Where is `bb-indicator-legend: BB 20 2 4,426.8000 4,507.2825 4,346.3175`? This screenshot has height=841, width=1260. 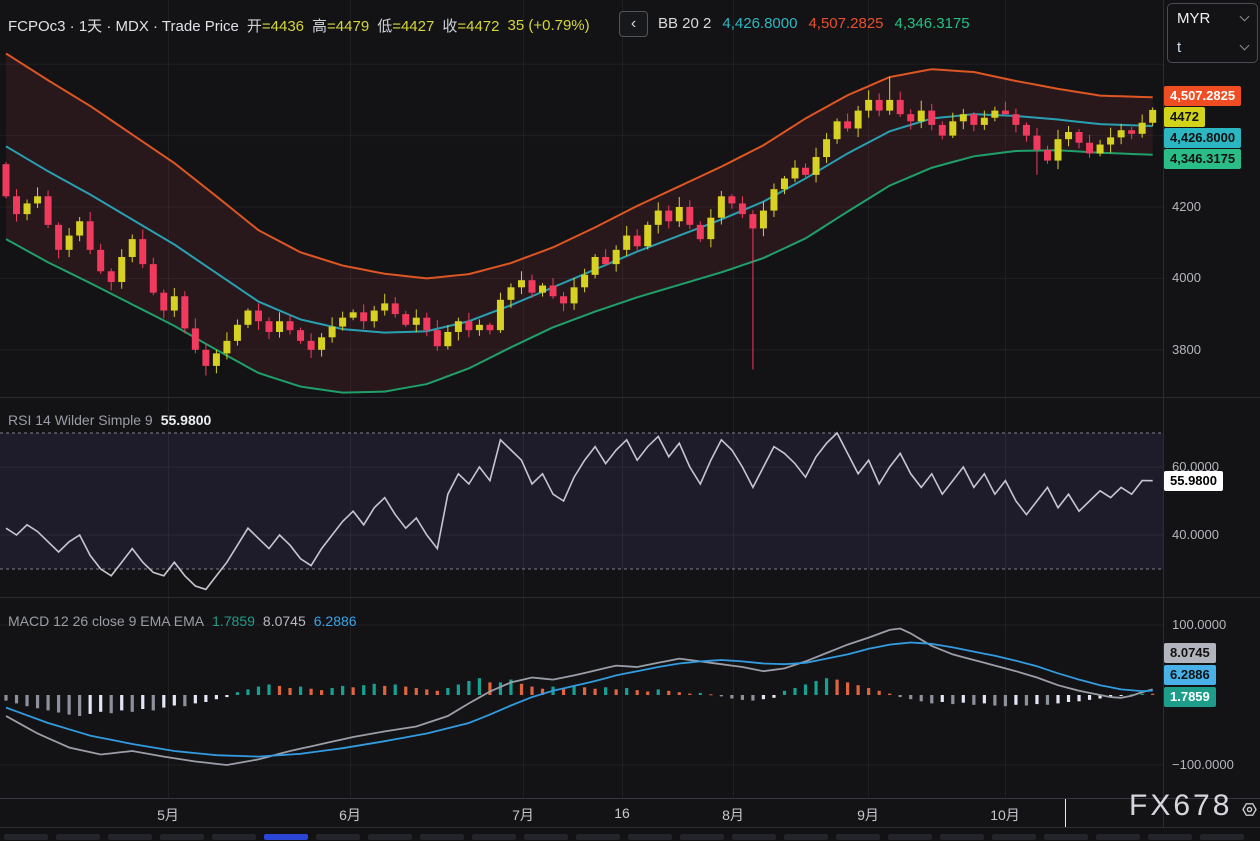
bb-indicator-legend: BB 20 2 4,426.8000 4,507.2825 4,346.3175 is located at coordinates (814, 23).